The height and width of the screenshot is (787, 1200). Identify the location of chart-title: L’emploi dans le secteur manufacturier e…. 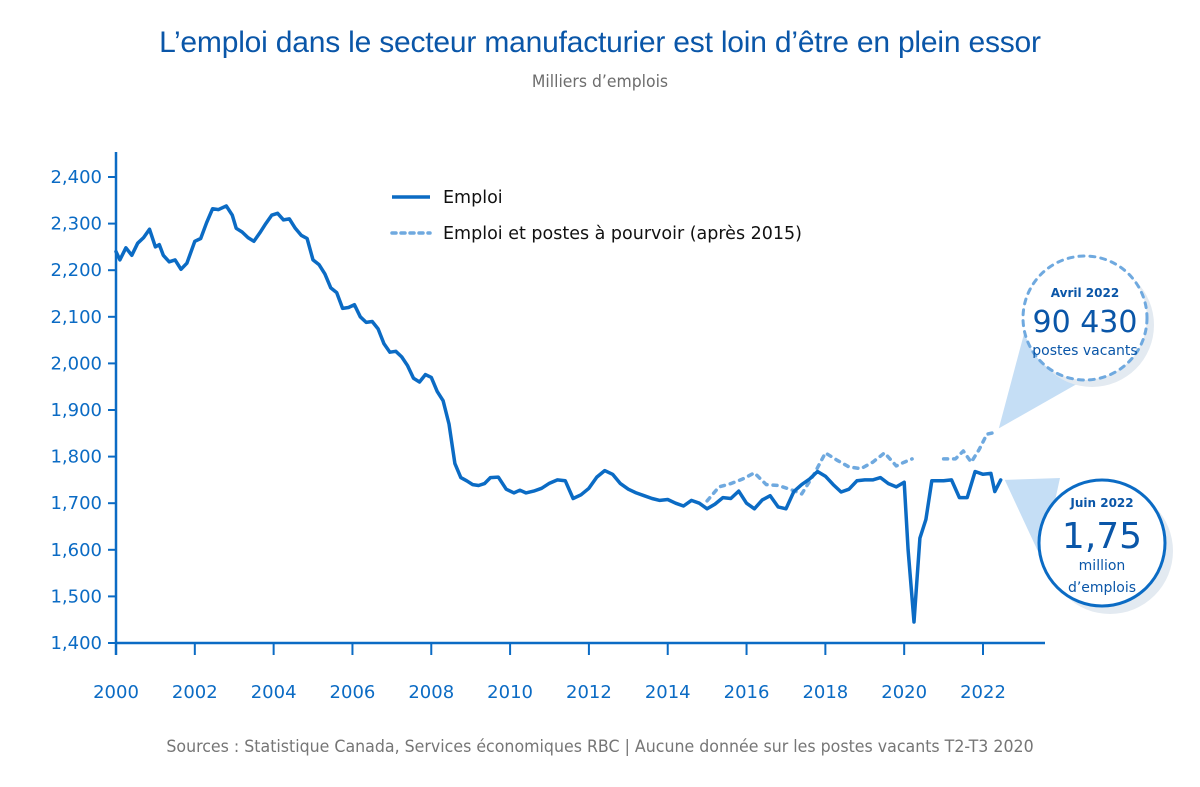
(600, 42).